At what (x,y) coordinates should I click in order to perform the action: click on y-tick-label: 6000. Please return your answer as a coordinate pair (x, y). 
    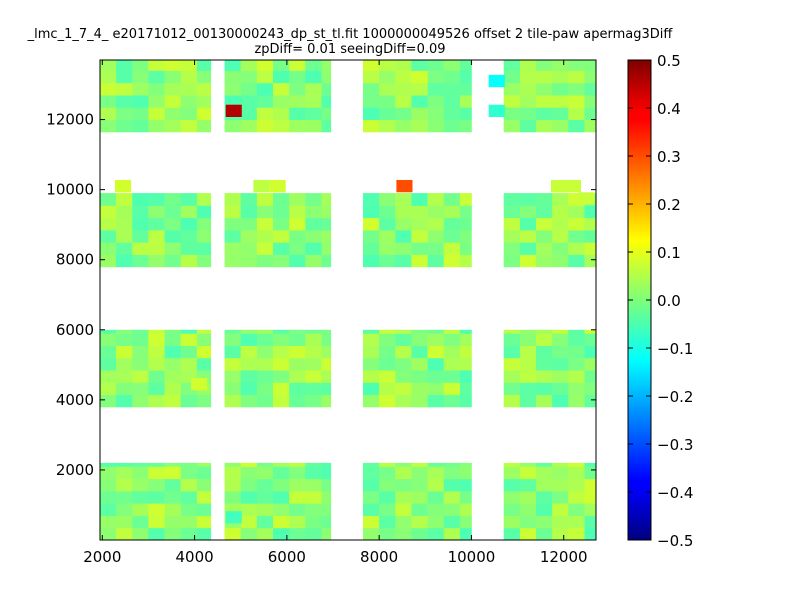
    Looking at the image, I should click on (75, 330).